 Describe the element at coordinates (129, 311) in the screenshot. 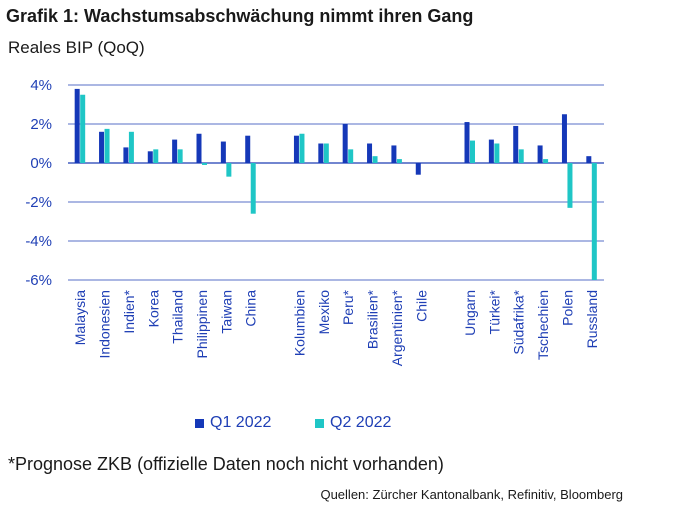

I see `category-label: Indien*` at that location.